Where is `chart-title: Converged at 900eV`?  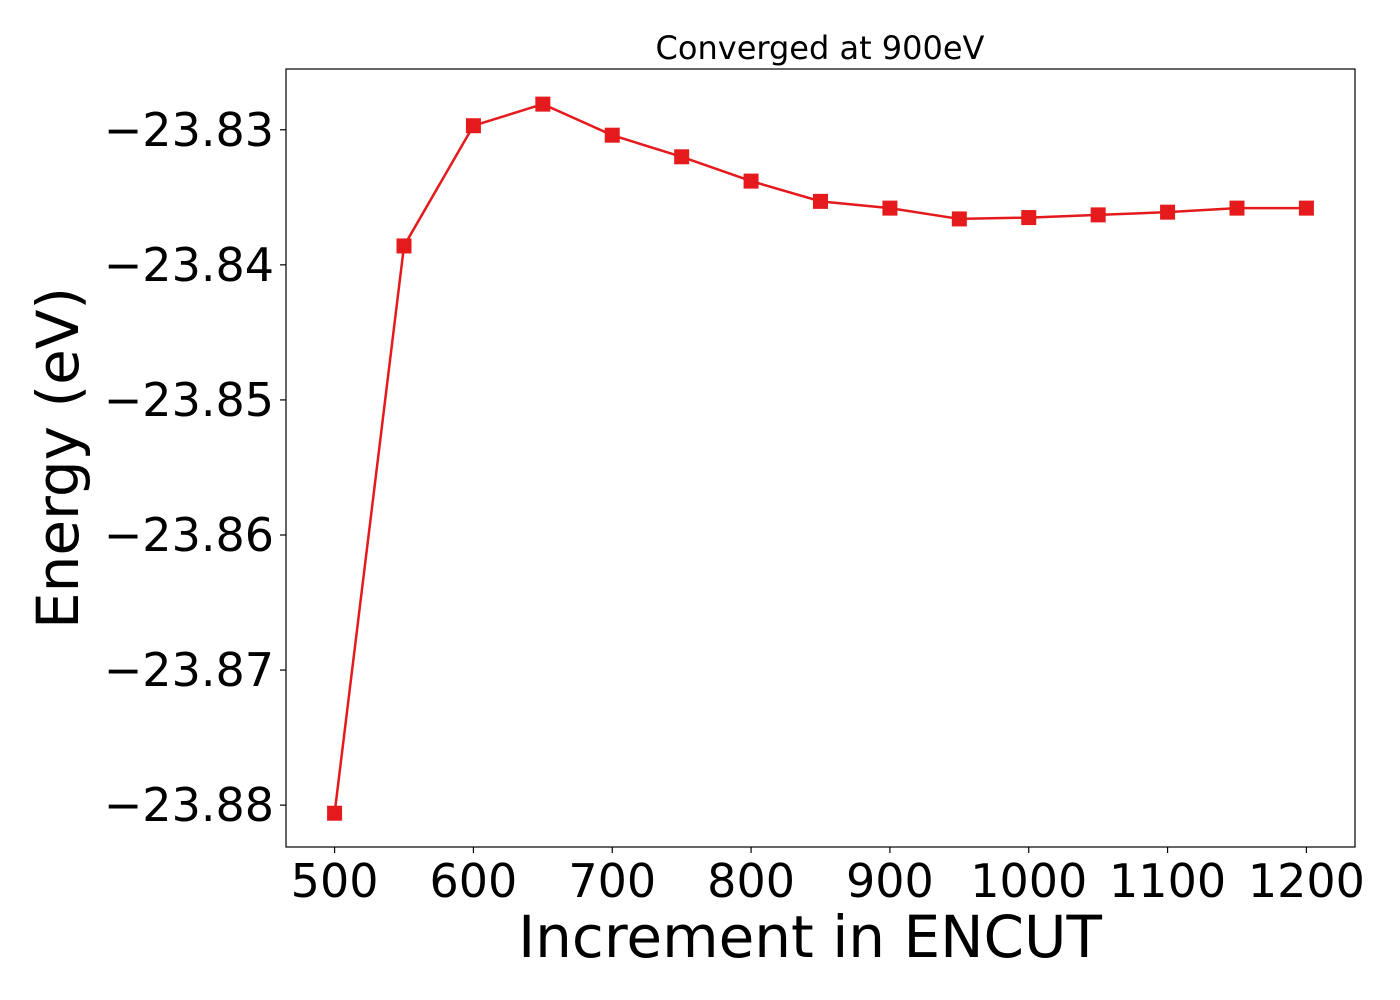 chart-title: Converged at 900eV is located at coordinates (820, 48).